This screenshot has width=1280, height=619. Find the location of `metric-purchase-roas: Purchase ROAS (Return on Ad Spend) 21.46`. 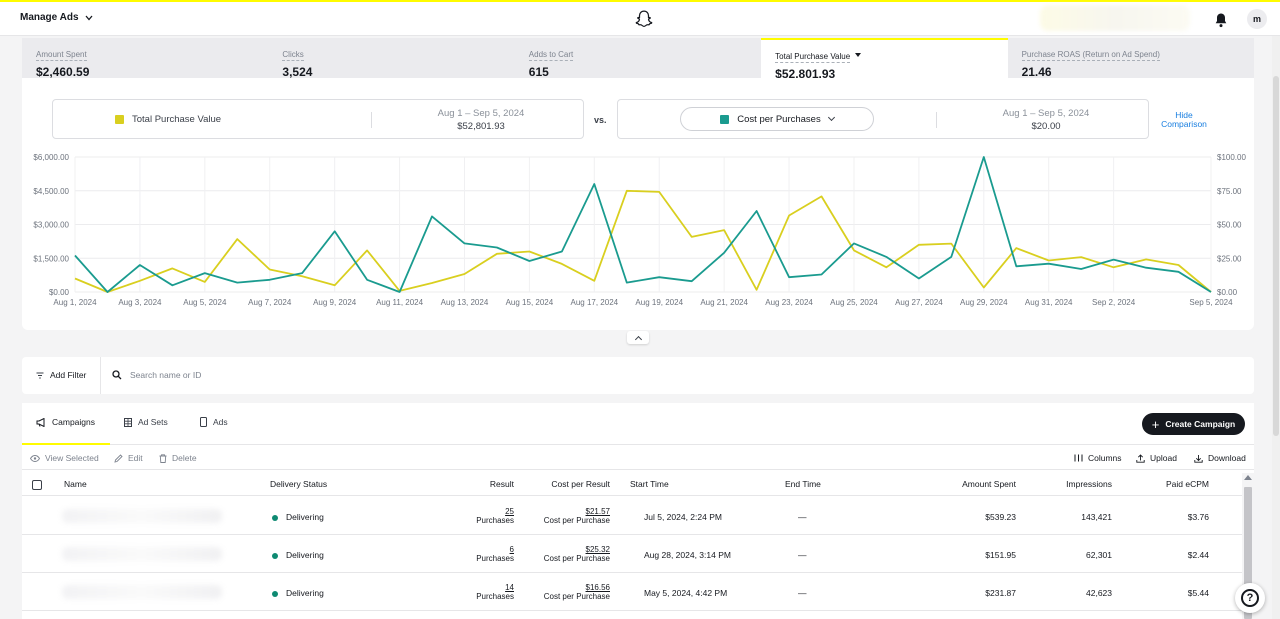

metric-purchase-roas: Purchase ROAS (Return on Ad Spend) 21.46 is located at coordinates (1131, 58).